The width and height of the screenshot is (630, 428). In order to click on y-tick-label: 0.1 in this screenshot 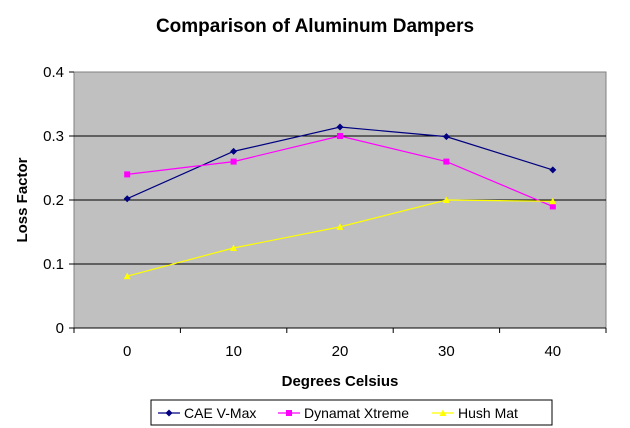, I will do `click(53, 264)`.